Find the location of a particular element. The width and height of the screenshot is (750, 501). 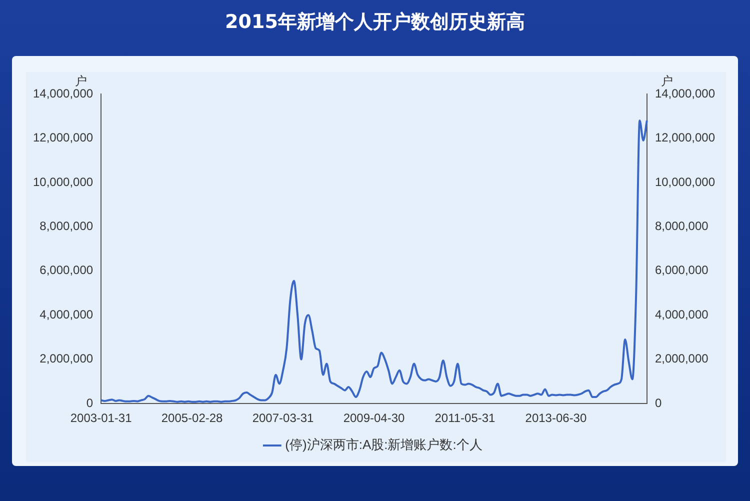

x-tick-label: 2003-01-31 is located at coordinates (101, 418).